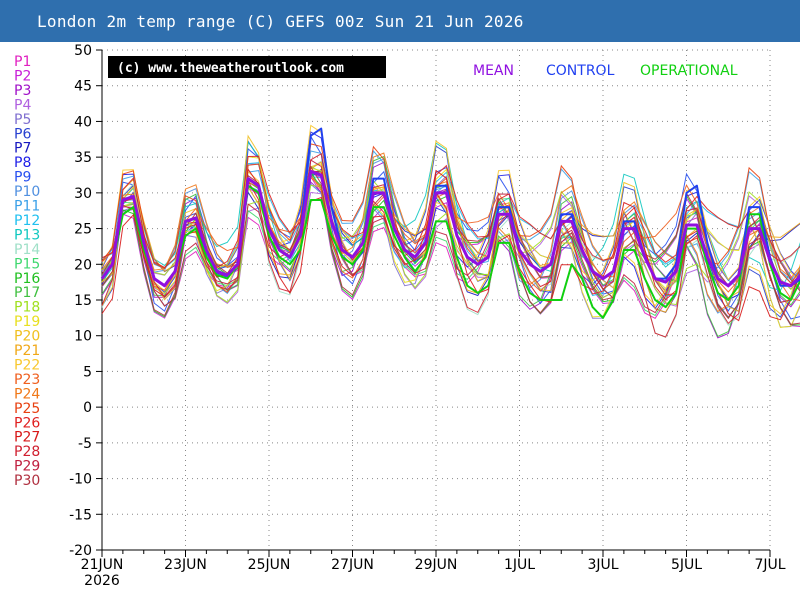 This screenshot has width=800, height=600. I want to click on x-tick-label: 21JUN, so click(102, 565).